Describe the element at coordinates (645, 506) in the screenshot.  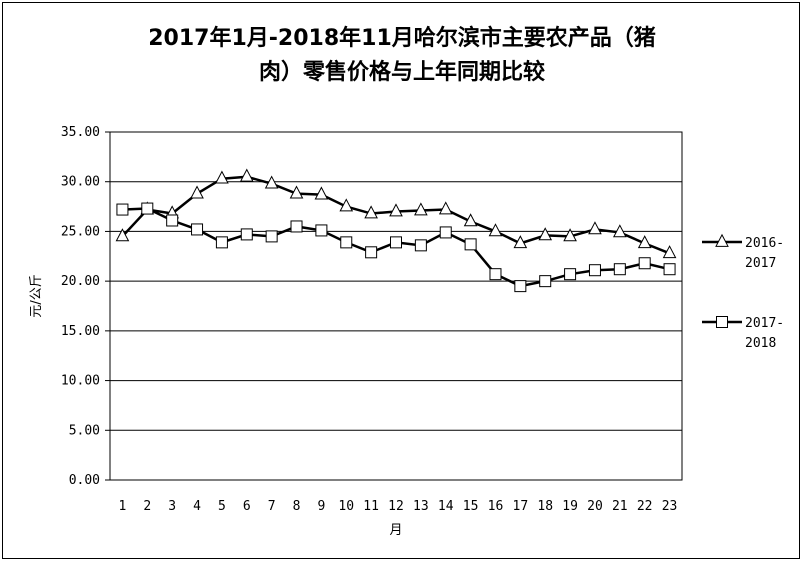
I see `x-tick-label: 22` at that location.